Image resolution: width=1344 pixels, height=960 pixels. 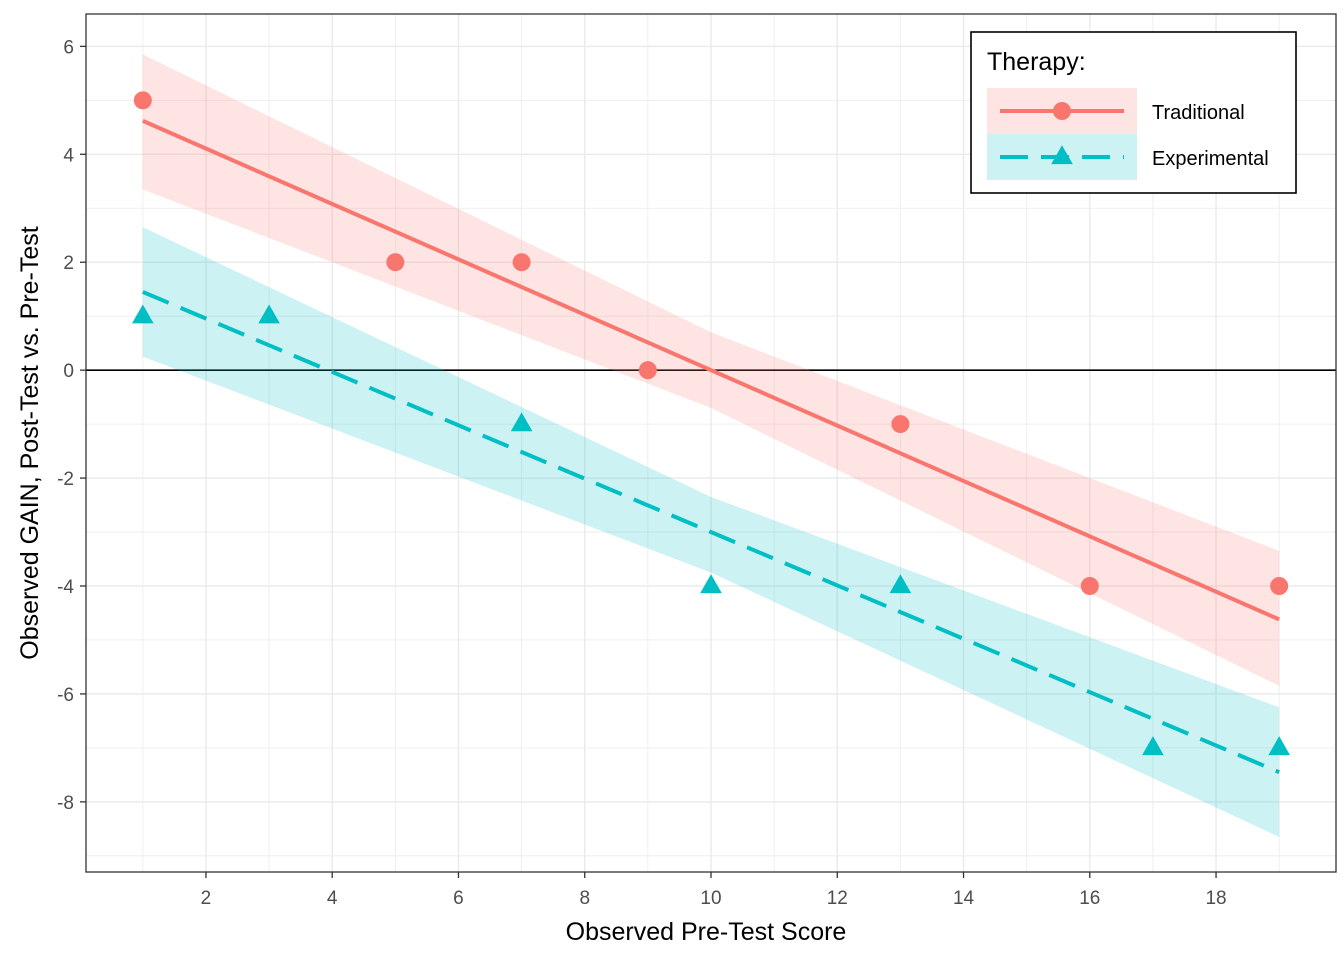 What do you see at coordinates (332, 898) in the screenshot?
I see `x-tick-label: 4` at bounding box center [332, 898].